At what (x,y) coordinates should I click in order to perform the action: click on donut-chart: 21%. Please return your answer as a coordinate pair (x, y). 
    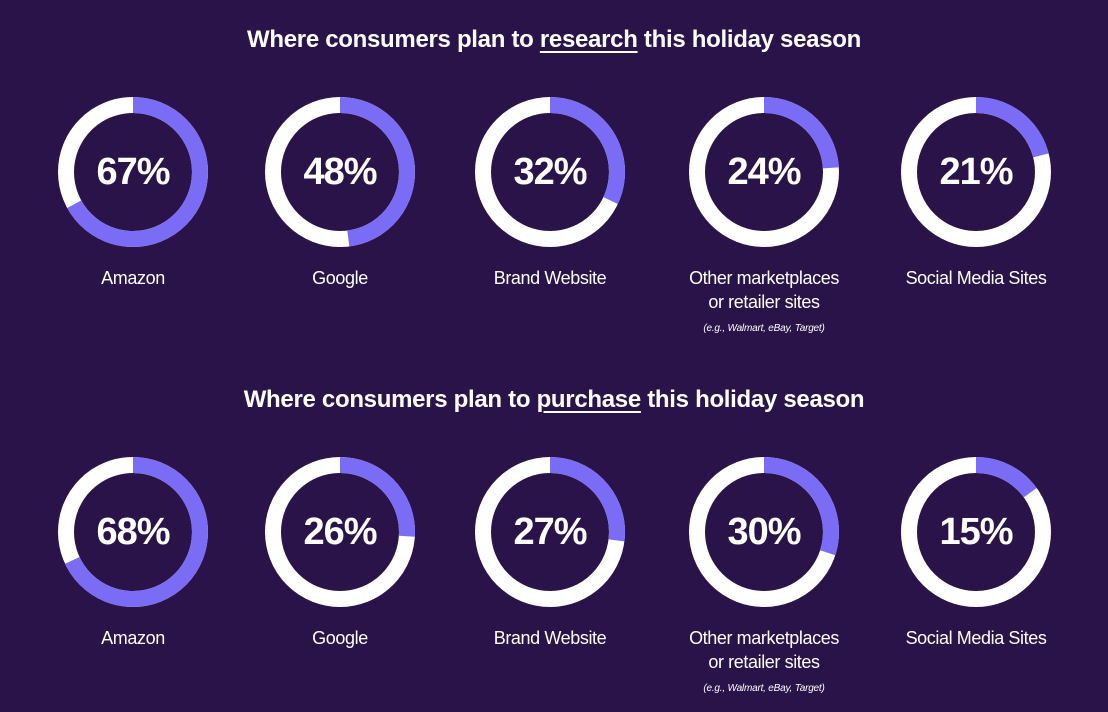
    Looking at the image, I should click on (976, 172).